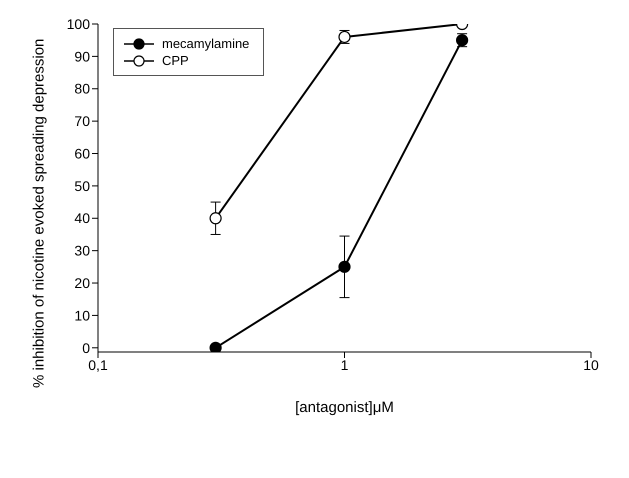 This screenshot has height=478, width=629. I want to click on y-tick-label: 60, so click(82, 153).